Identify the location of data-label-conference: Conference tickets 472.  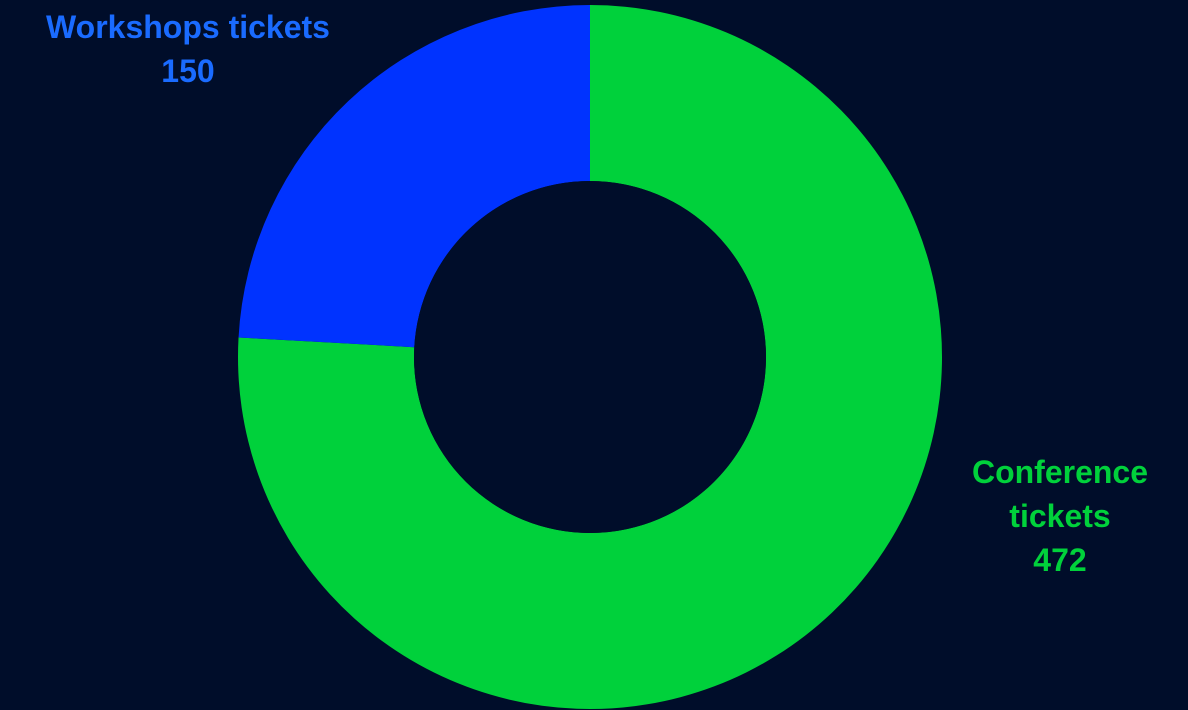
(1060, 516).